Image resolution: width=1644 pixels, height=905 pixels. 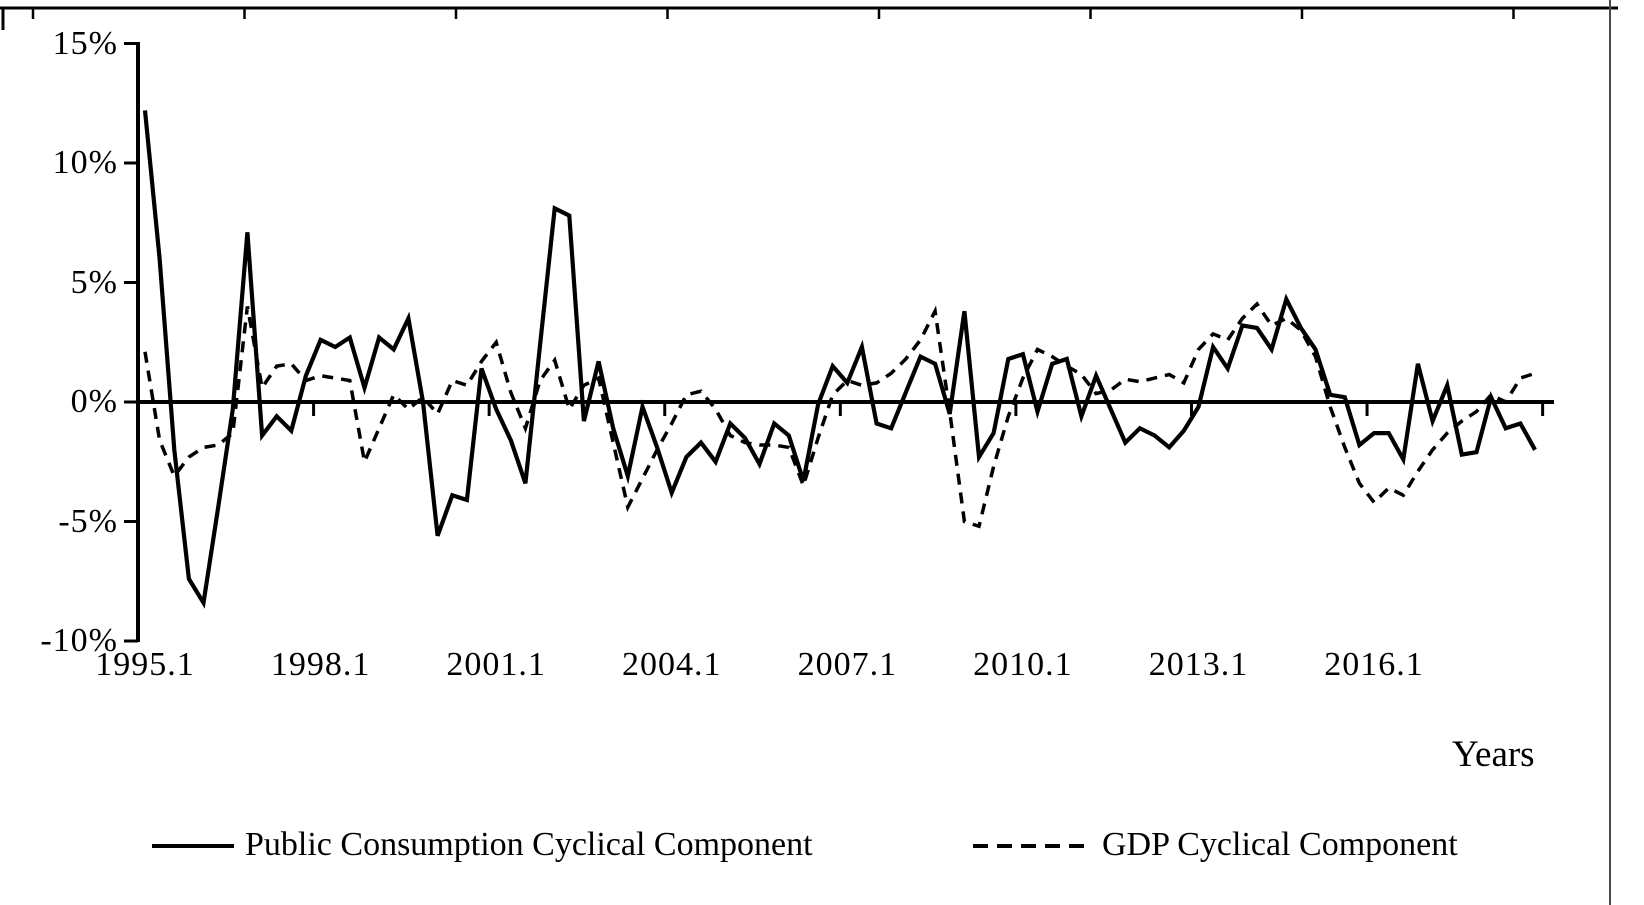 What do you see at coordinates (131, 342) in the screenshot?
I see `y-axis-ticks` at bounding box center [131, 342].